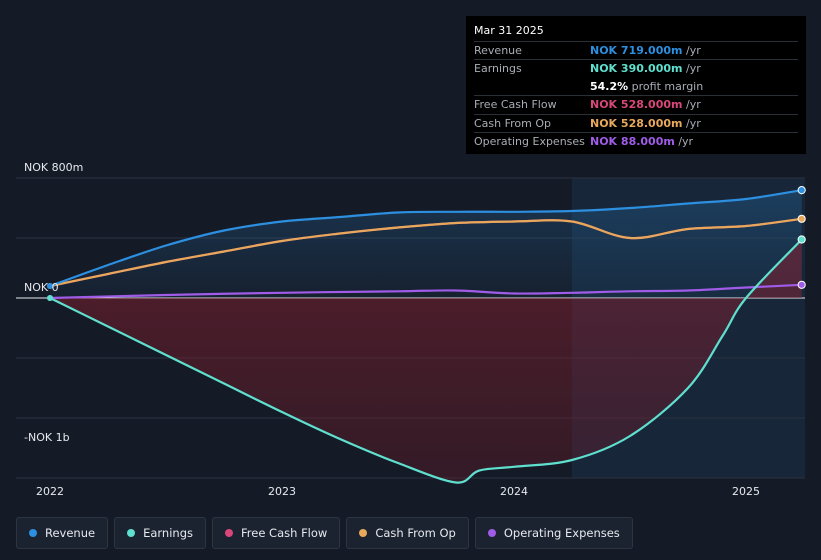 This screenshot has width=821, height=560. I want to click on legend-label: Revenue, so click(70, 533).